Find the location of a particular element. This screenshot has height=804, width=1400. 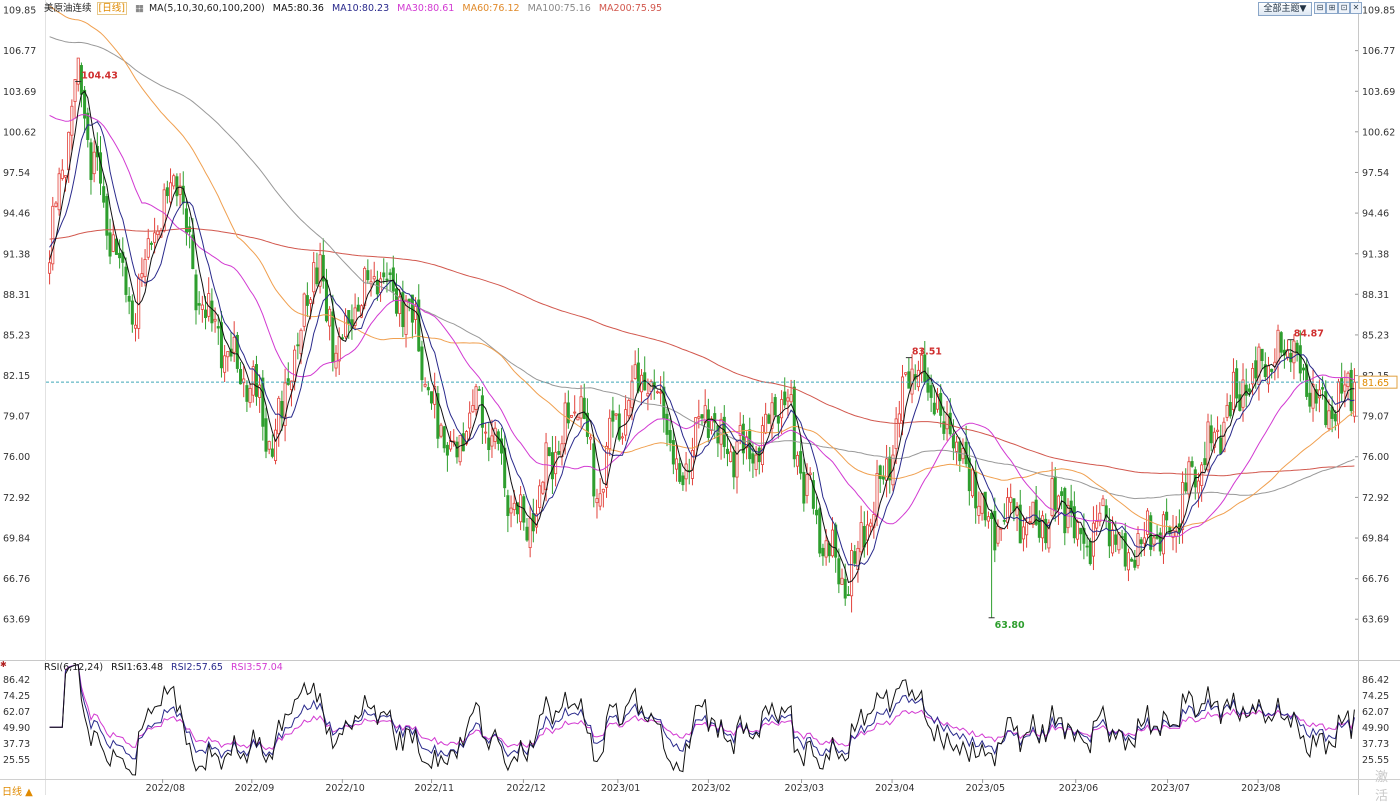

price-tick-label-right: 97.54 is located at coordinates (1375, 173).